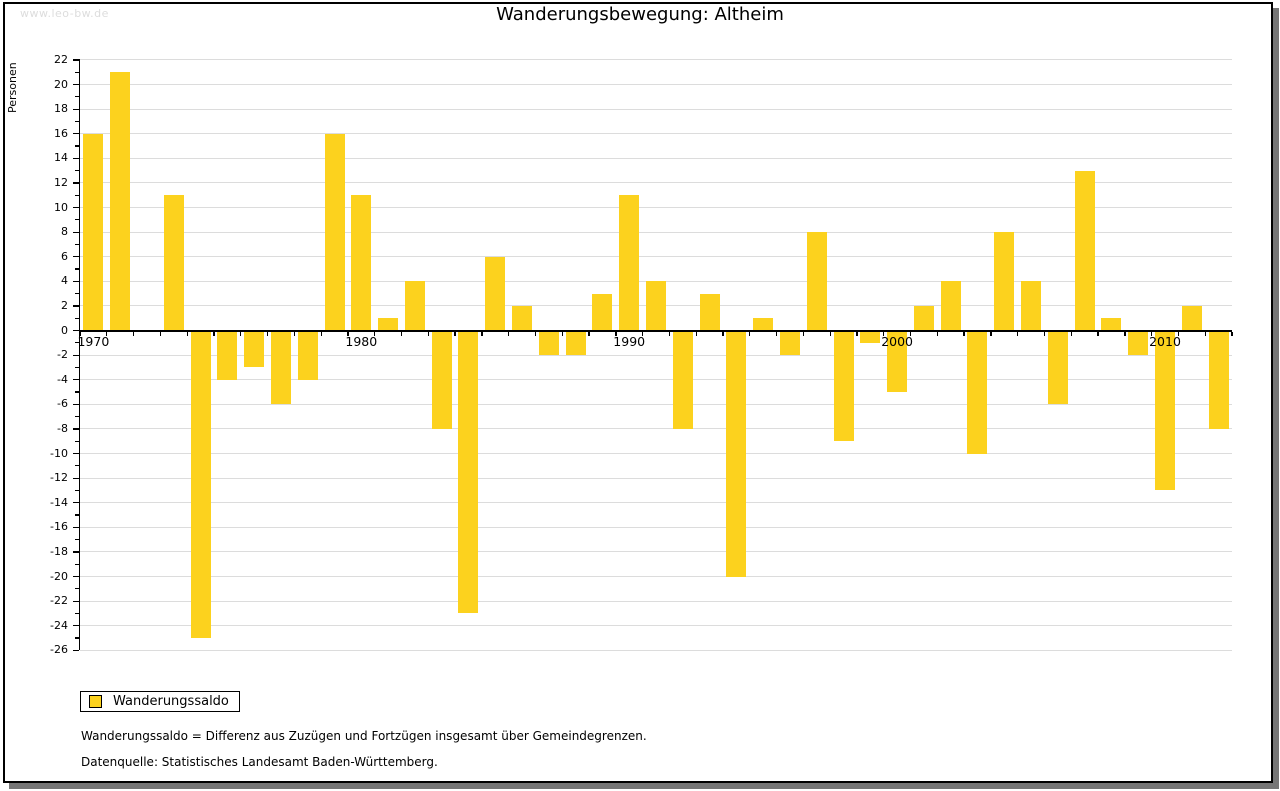 The height and width of the screenshot is (791, 1280). What do you see at coordinates (77, 441) in the screenshot?
I see `y-tick--9` at bounding box center [77, 441].